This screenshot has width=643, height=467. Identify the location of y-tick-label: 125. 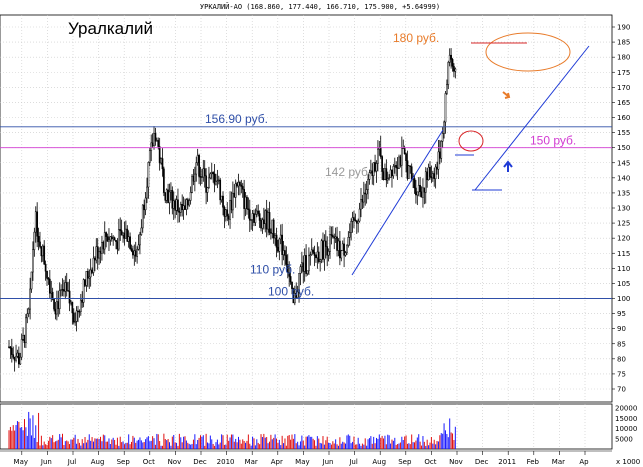
(623, 224).